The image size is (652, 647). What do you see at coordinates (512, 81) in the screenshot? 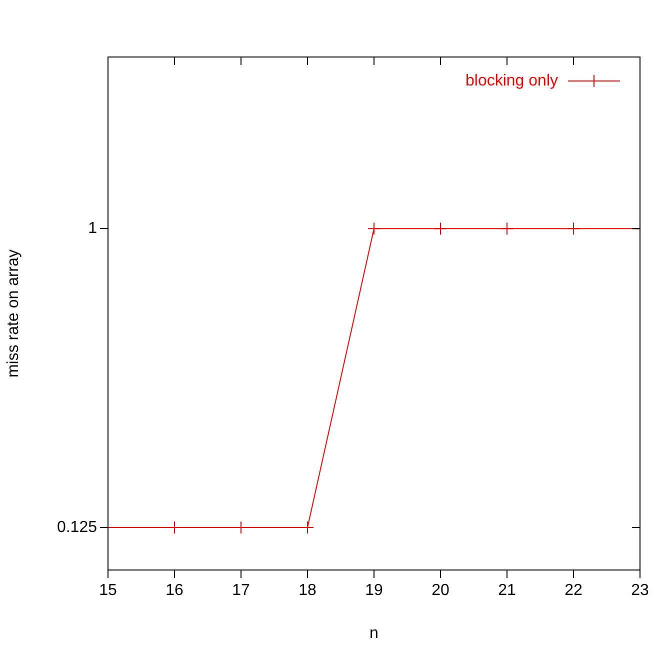
I see `legend-label: blocking only` at bounding box center [512, 81].